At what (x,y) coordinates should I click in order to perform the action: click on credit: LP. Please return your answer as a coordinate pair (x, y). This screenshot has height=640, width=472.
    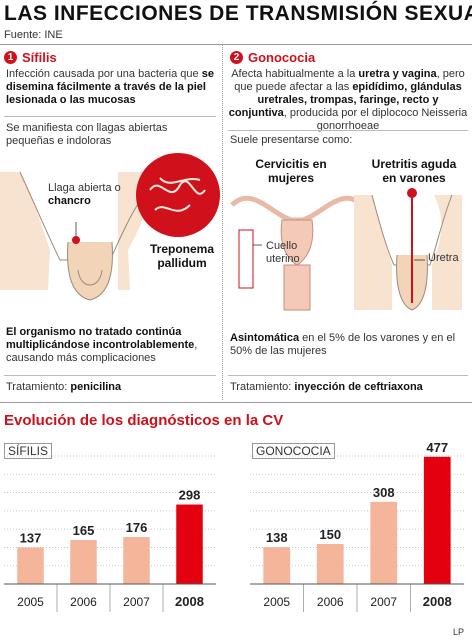
    Looking at the image, I should click on (458, 632).